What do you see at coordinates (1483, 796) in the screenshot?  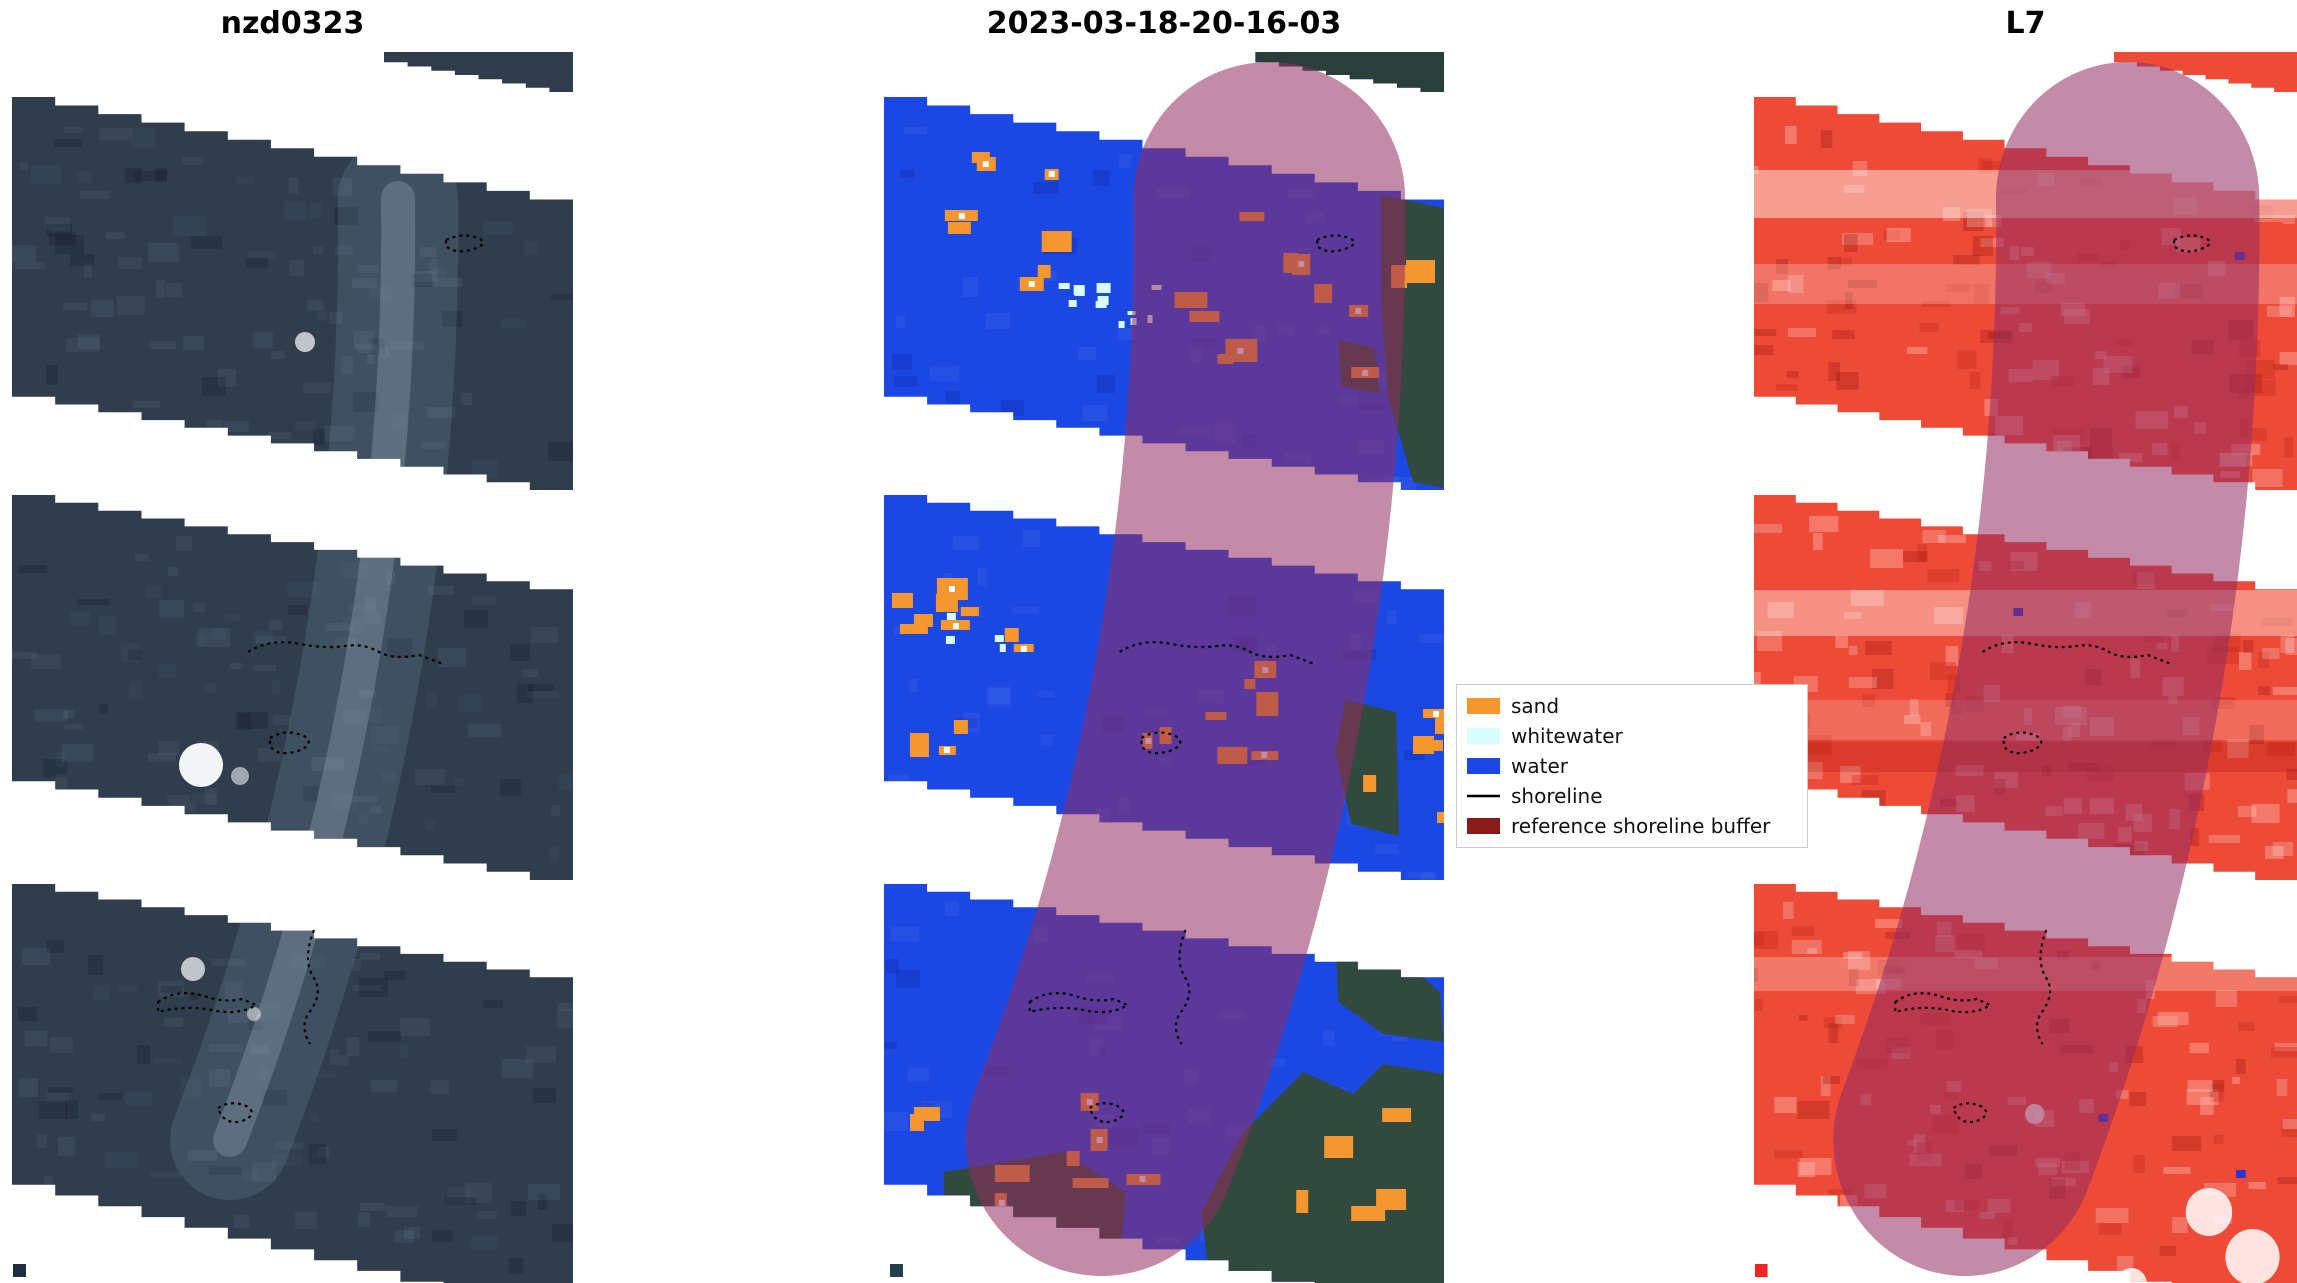 I see `shoreline-line-icon` at bounding box center [1483, 796].